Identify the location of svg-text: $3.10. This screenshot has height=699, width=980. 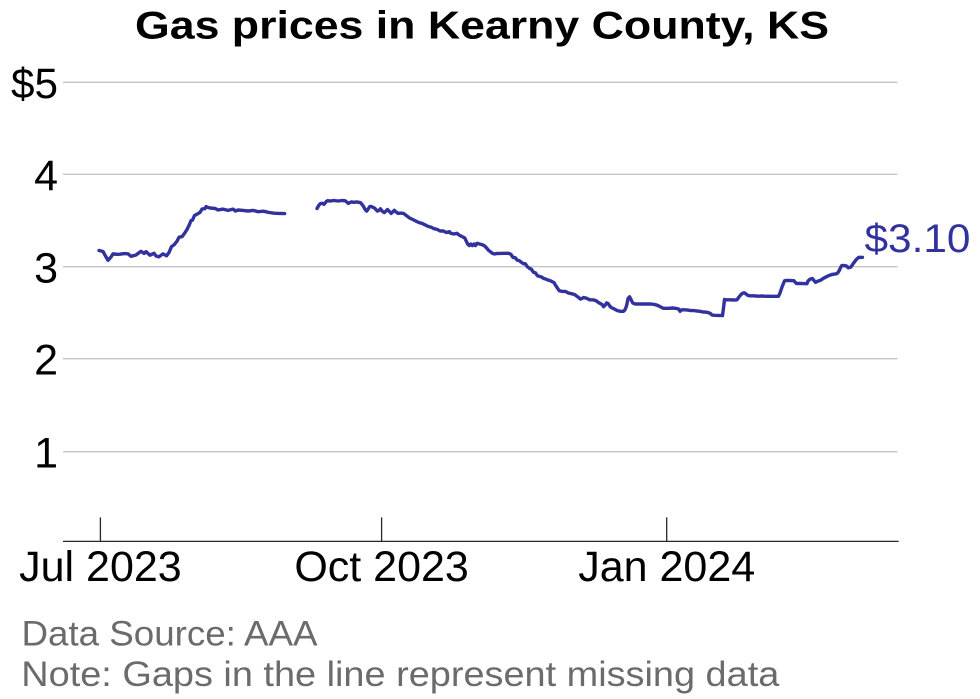
(918, 239).